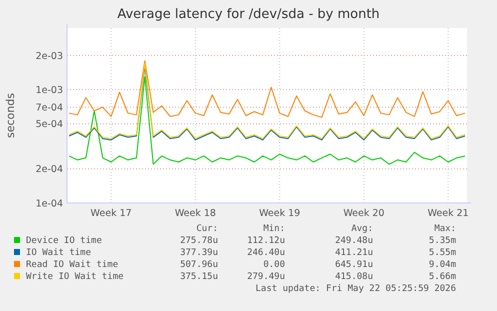 The width and height of the screenshot is (497, 311). Describe the element at coordinates (75, 277) in the screenshot. I see `legend-label: Write IO Wait time` at that location.